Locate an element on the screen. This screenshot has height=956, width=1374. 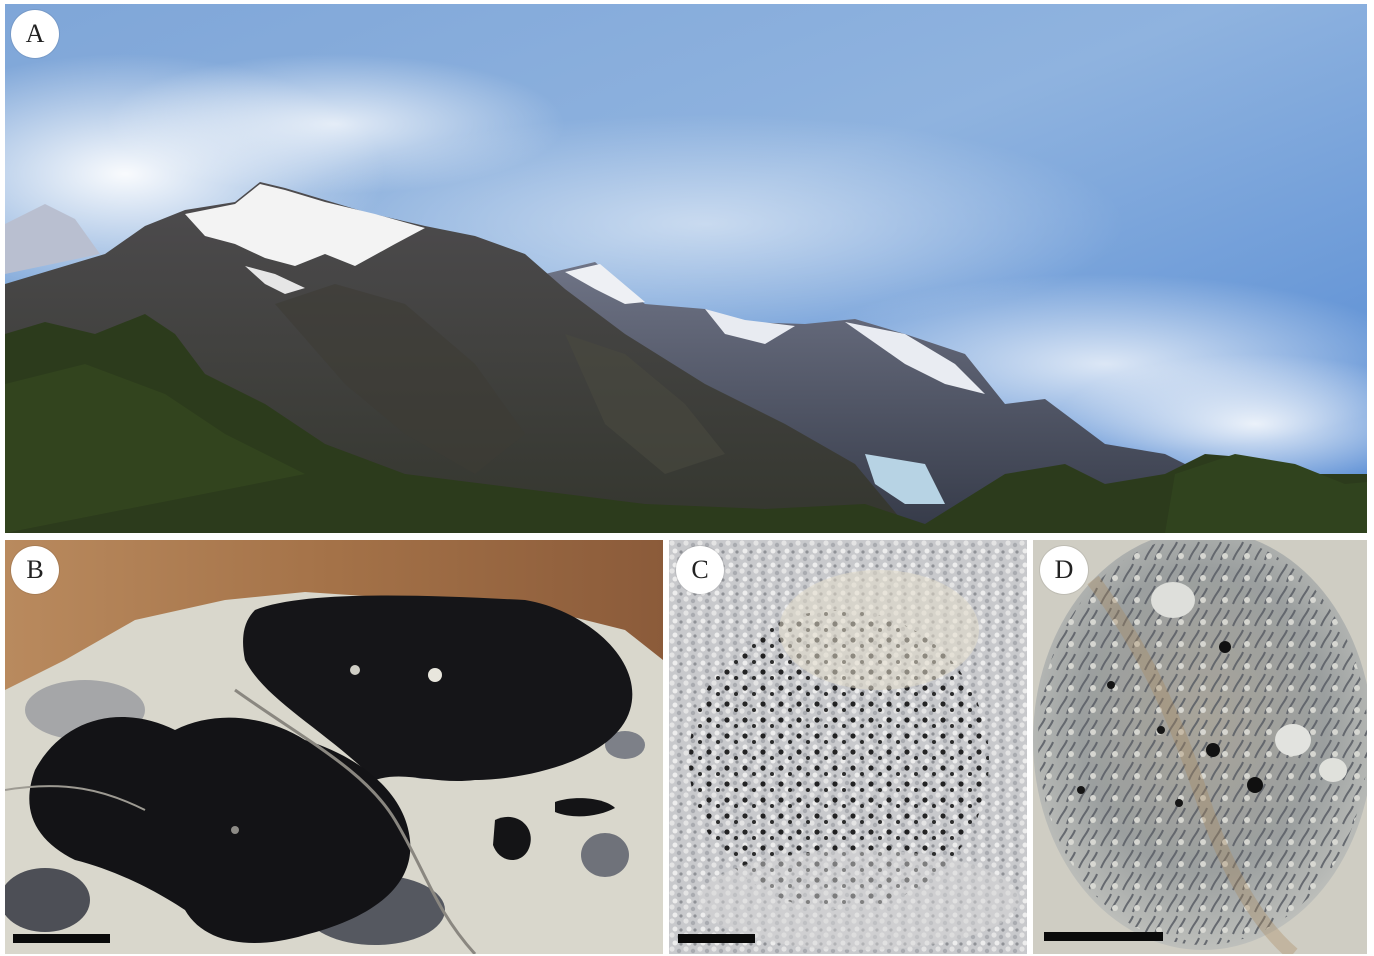
scale-bar-c is located at coordinates (716, 938).